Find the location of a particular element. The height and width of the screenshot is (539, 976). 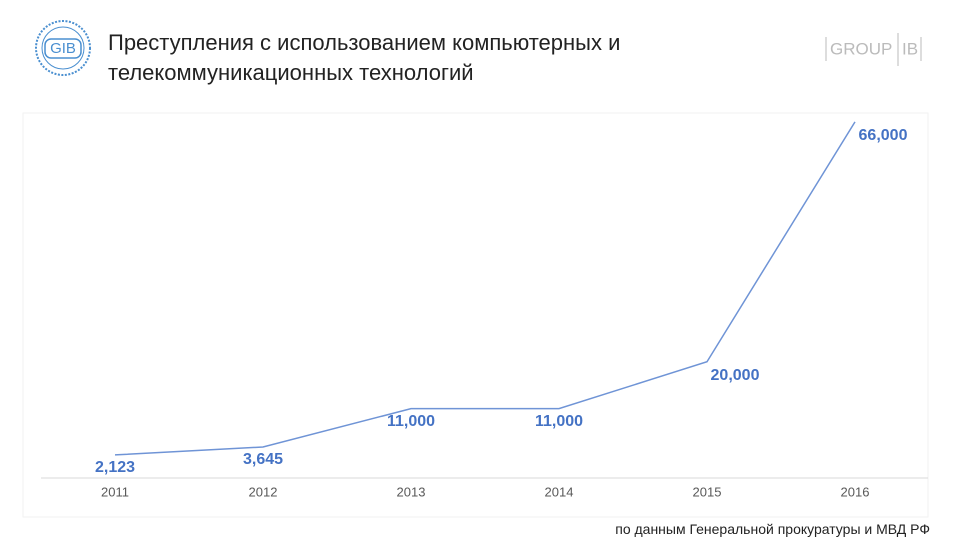

logo-ring is located at coordinates (63, 48).